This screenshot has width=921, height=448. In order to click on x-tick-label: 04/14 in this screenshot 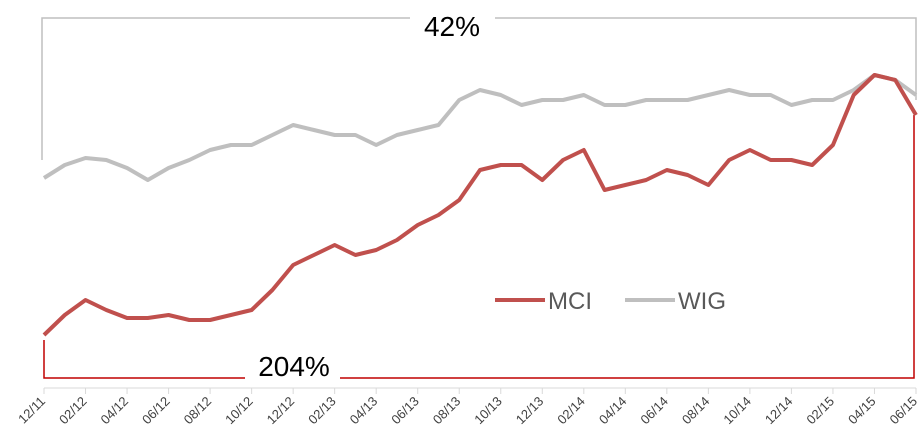, I will do `click(613, 411)`.